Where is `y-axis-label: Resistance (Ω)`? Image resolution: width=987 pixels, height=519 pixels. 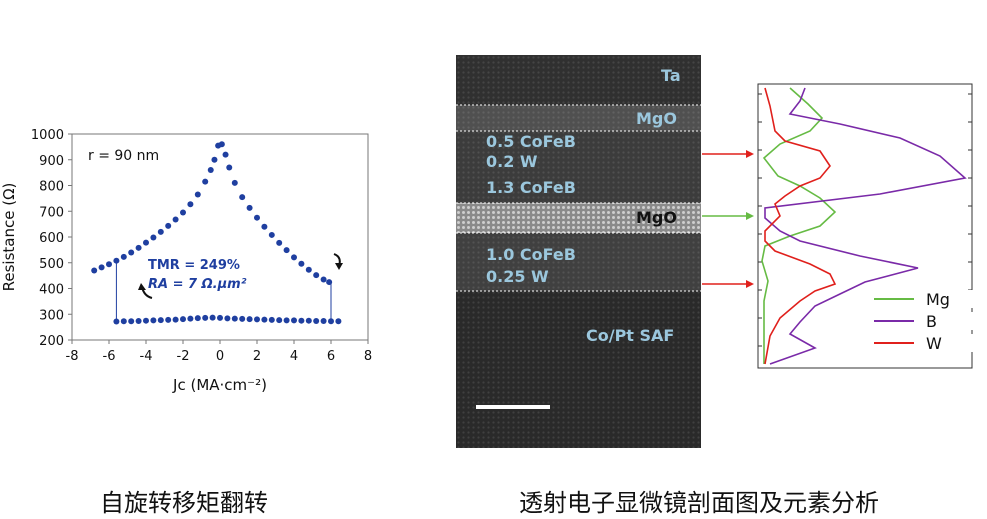 y-axis-label: Resistance (Ω) is located at coordinates (9, 237).